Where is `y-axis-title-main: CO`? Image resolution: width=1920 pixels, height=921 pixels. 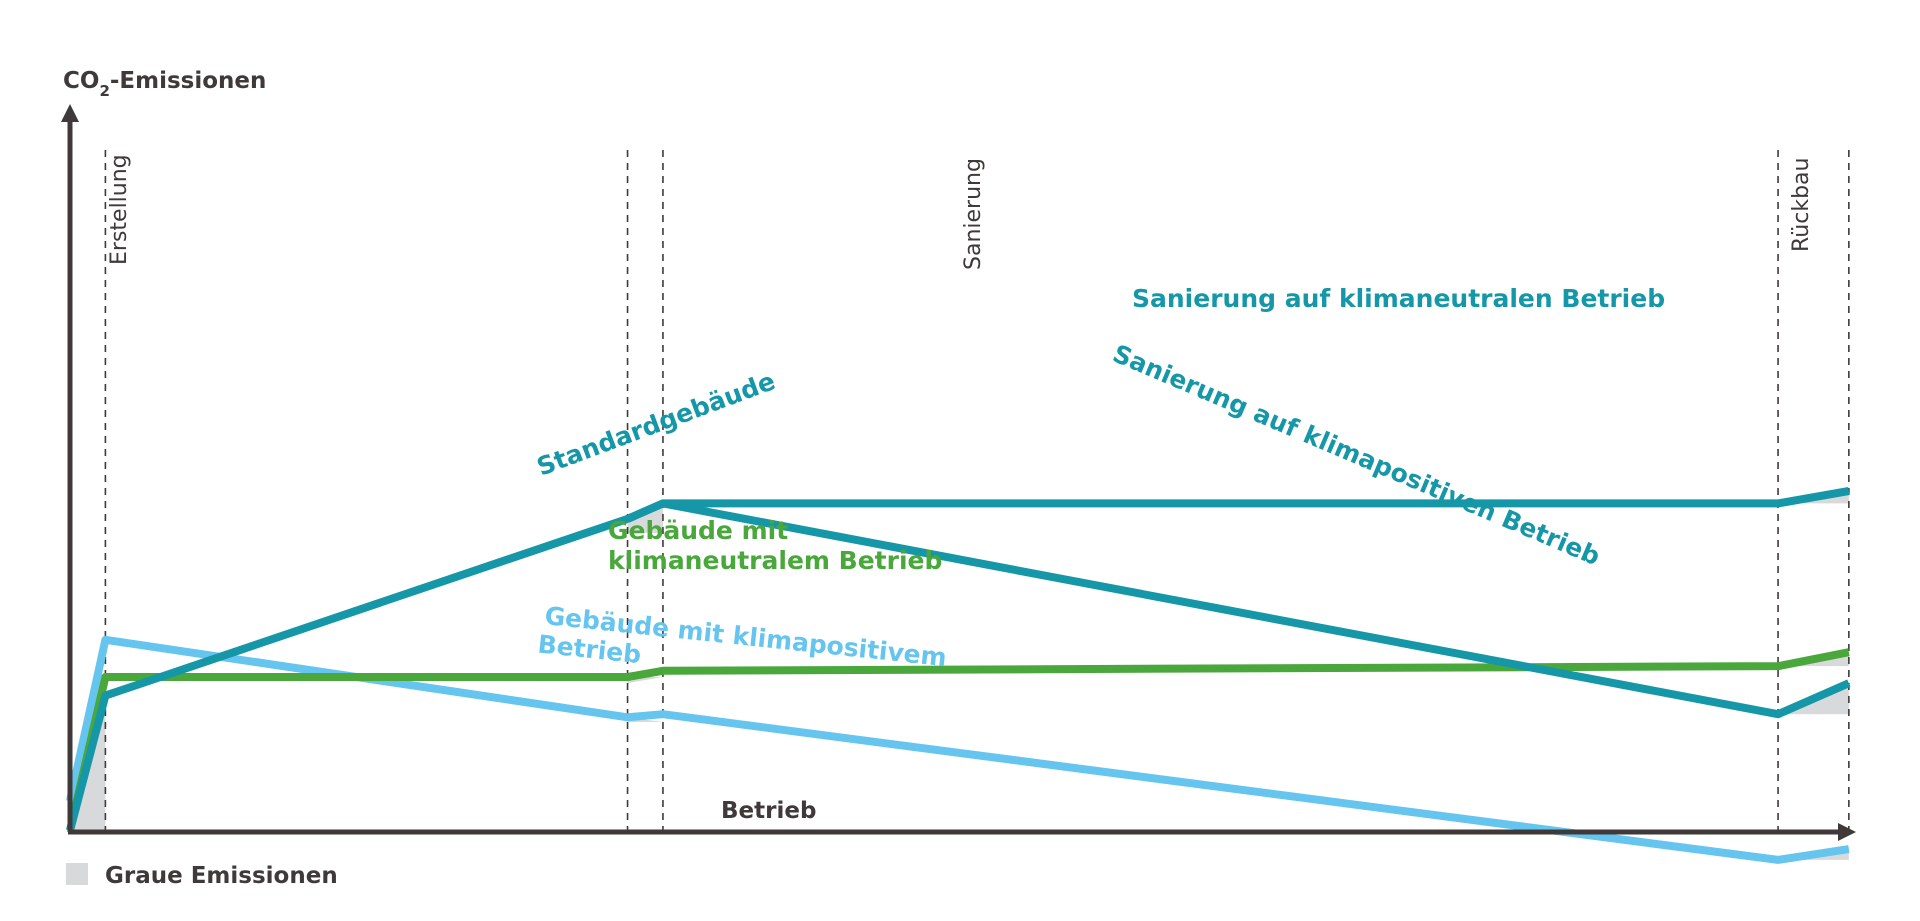 y-axis-title-main: CO is located at coordinates (81, 81).